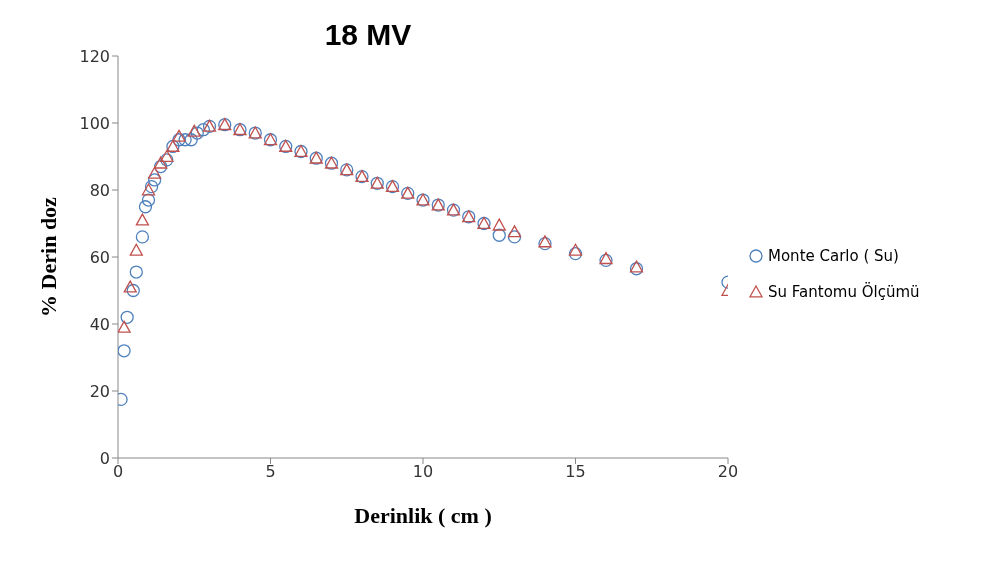 Image resolution: width=1007 pixels, height=570 pixels. I want to click on y-tick-label: 40, so click(99, 324).